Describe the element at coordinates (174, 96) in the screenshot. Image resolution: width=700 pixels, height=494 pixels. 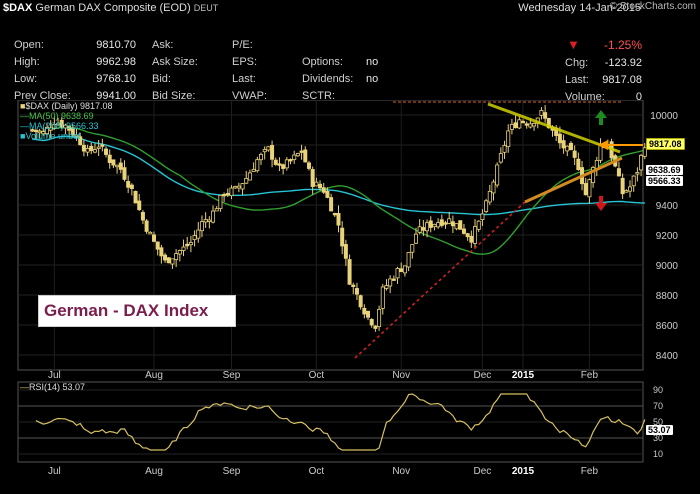
I see `bid-size-label: Bid Size:` at that location.